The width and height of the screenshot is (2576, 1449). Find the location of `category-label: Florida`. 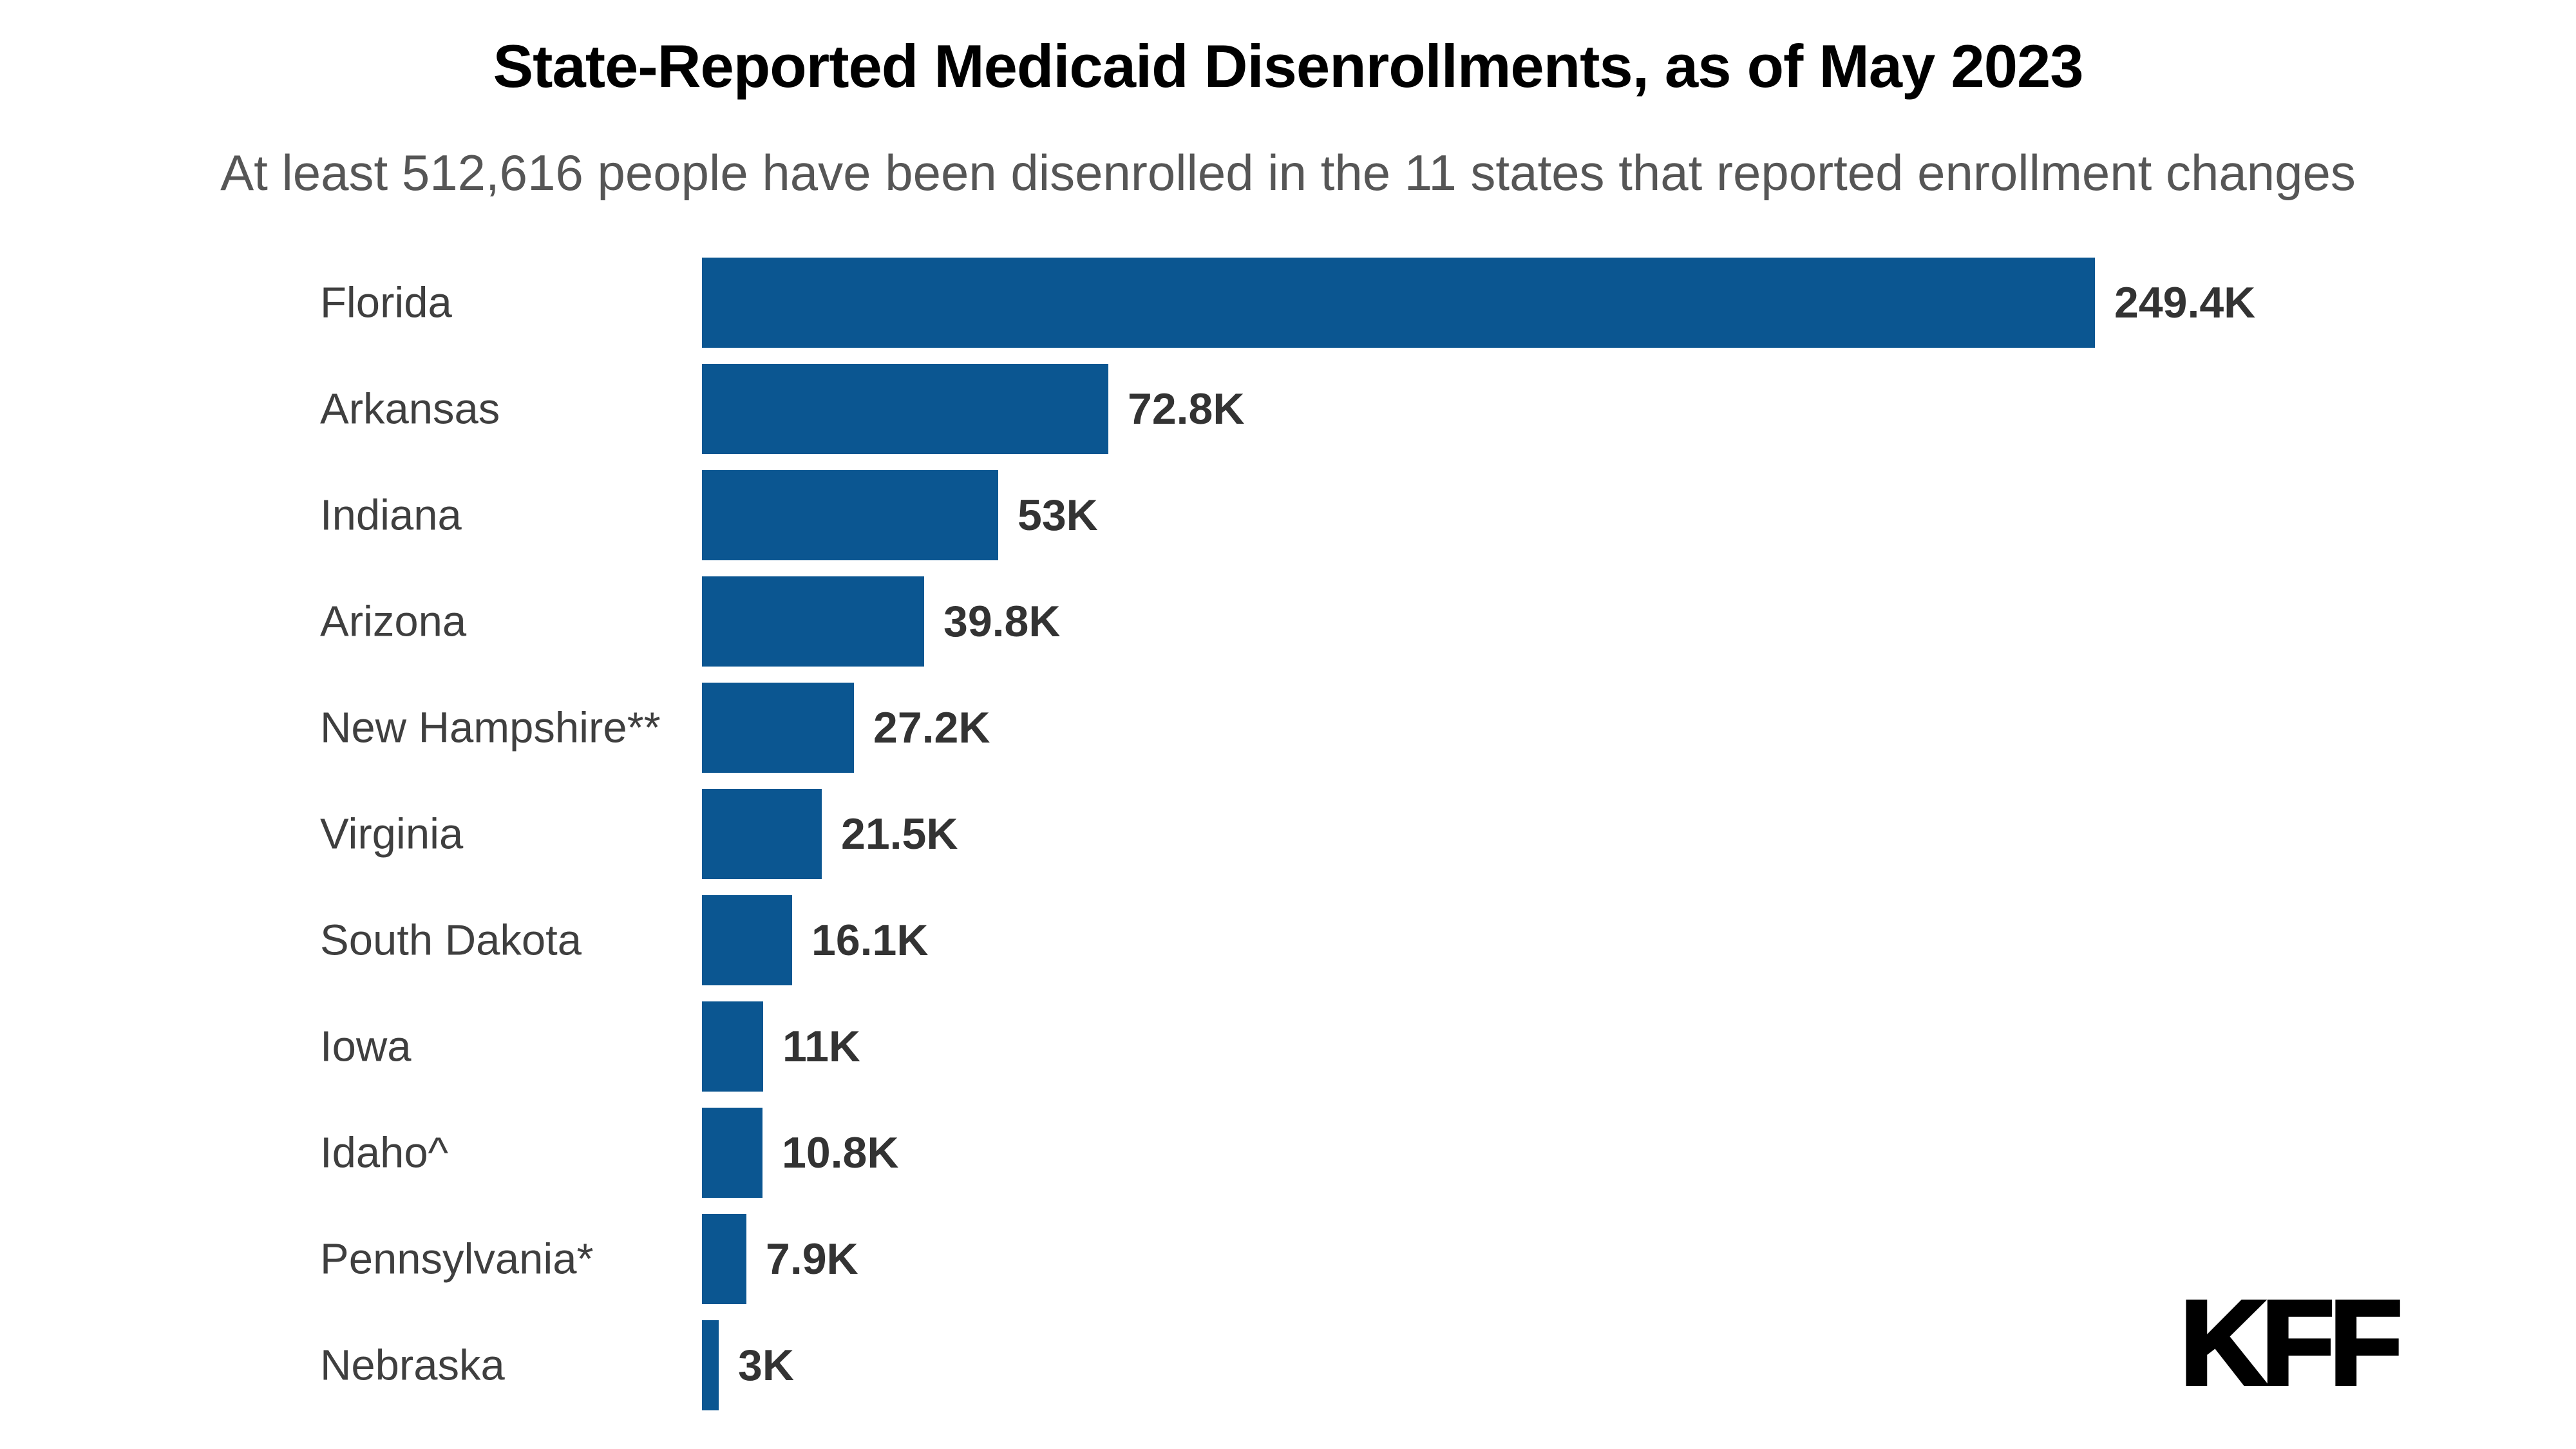

category-label: Florida is located at coordinates (386, 302).